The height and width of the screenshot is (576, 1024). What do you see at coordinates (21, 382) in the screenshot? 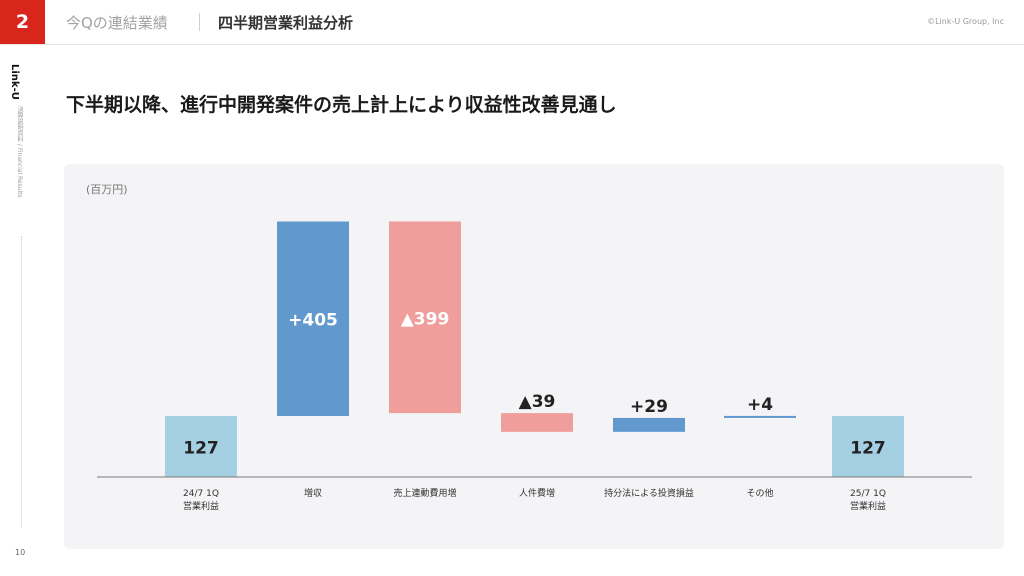
I see `sidebar-divider` at bounding box center [21, 382].